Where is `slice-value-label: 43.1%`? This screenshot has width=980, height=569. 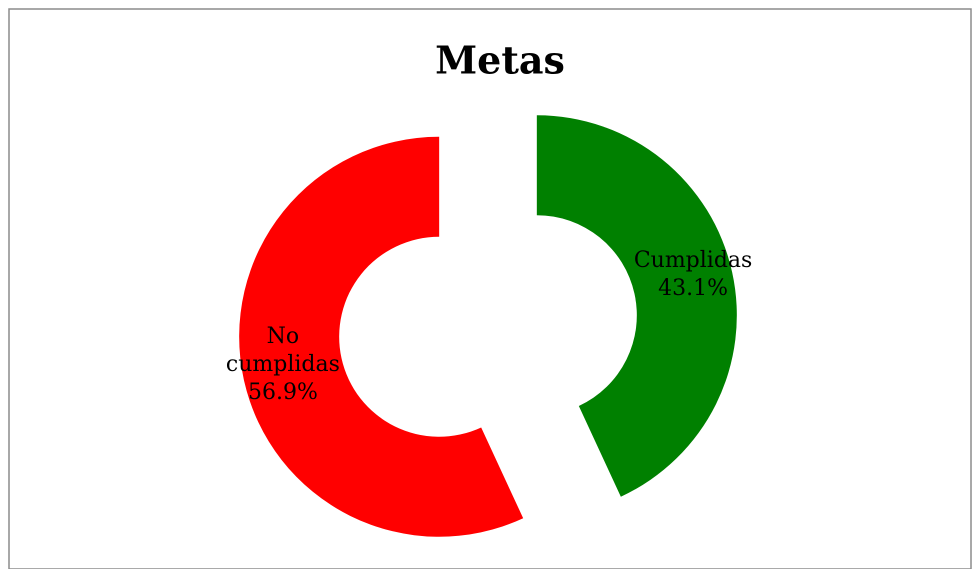
slice-value-label: 43.1% is located at coordinates (693, 288).